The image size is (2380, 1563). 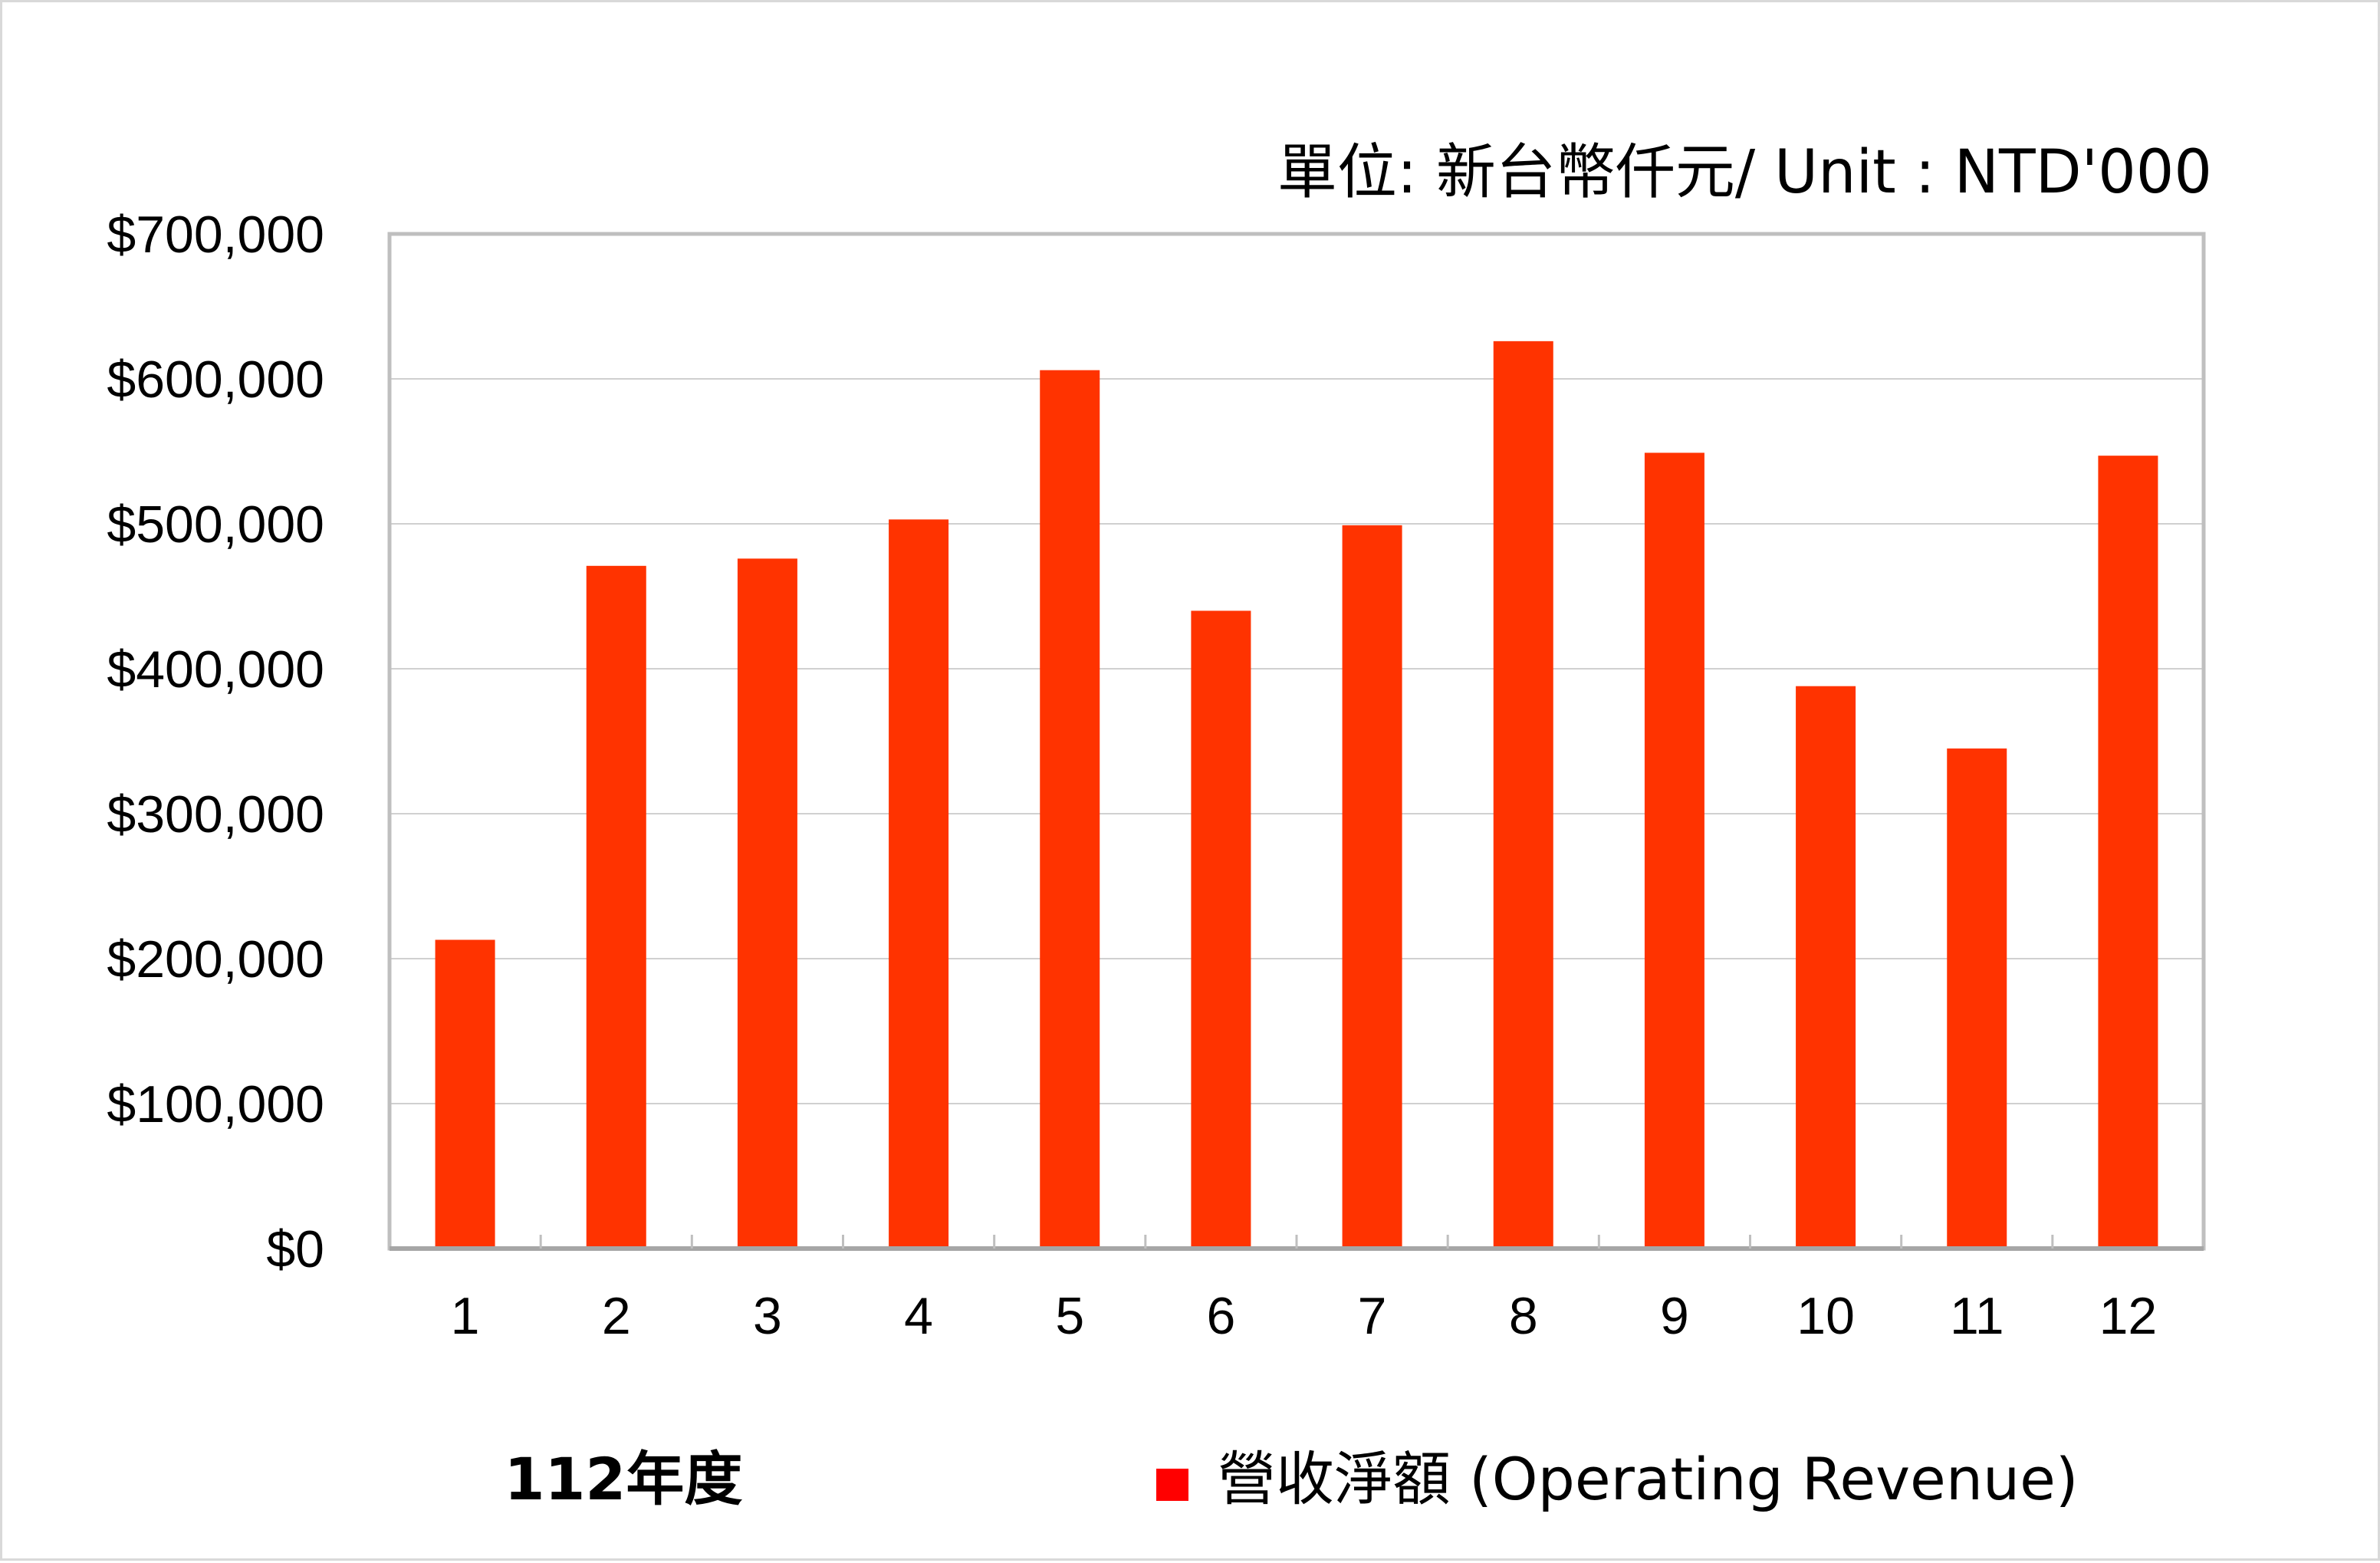 What do you see at coordinates (617, 1316) in the screenshot?
I see `x-tick-label: 2` at bounding box center [617, 1316].